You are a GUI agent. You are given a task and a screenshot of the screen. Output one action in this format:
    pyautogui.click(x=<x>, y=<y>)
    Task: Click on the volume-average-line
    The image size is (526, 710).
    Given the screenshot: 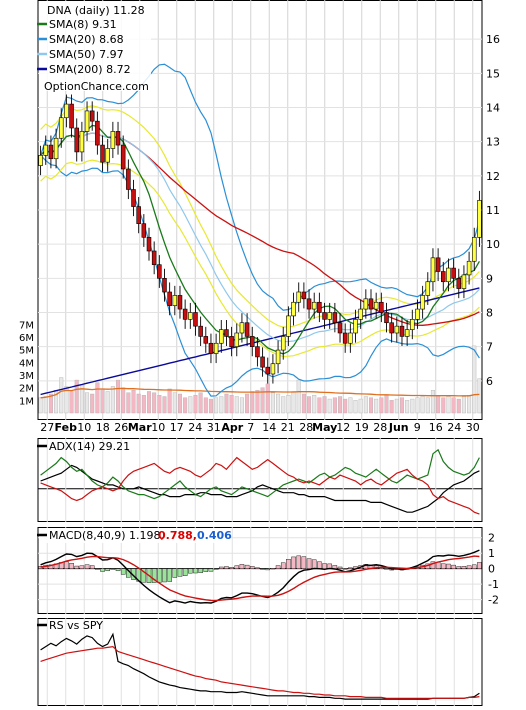 What is the action you would take?
    pyautogui.click(x=260, y=393)
    